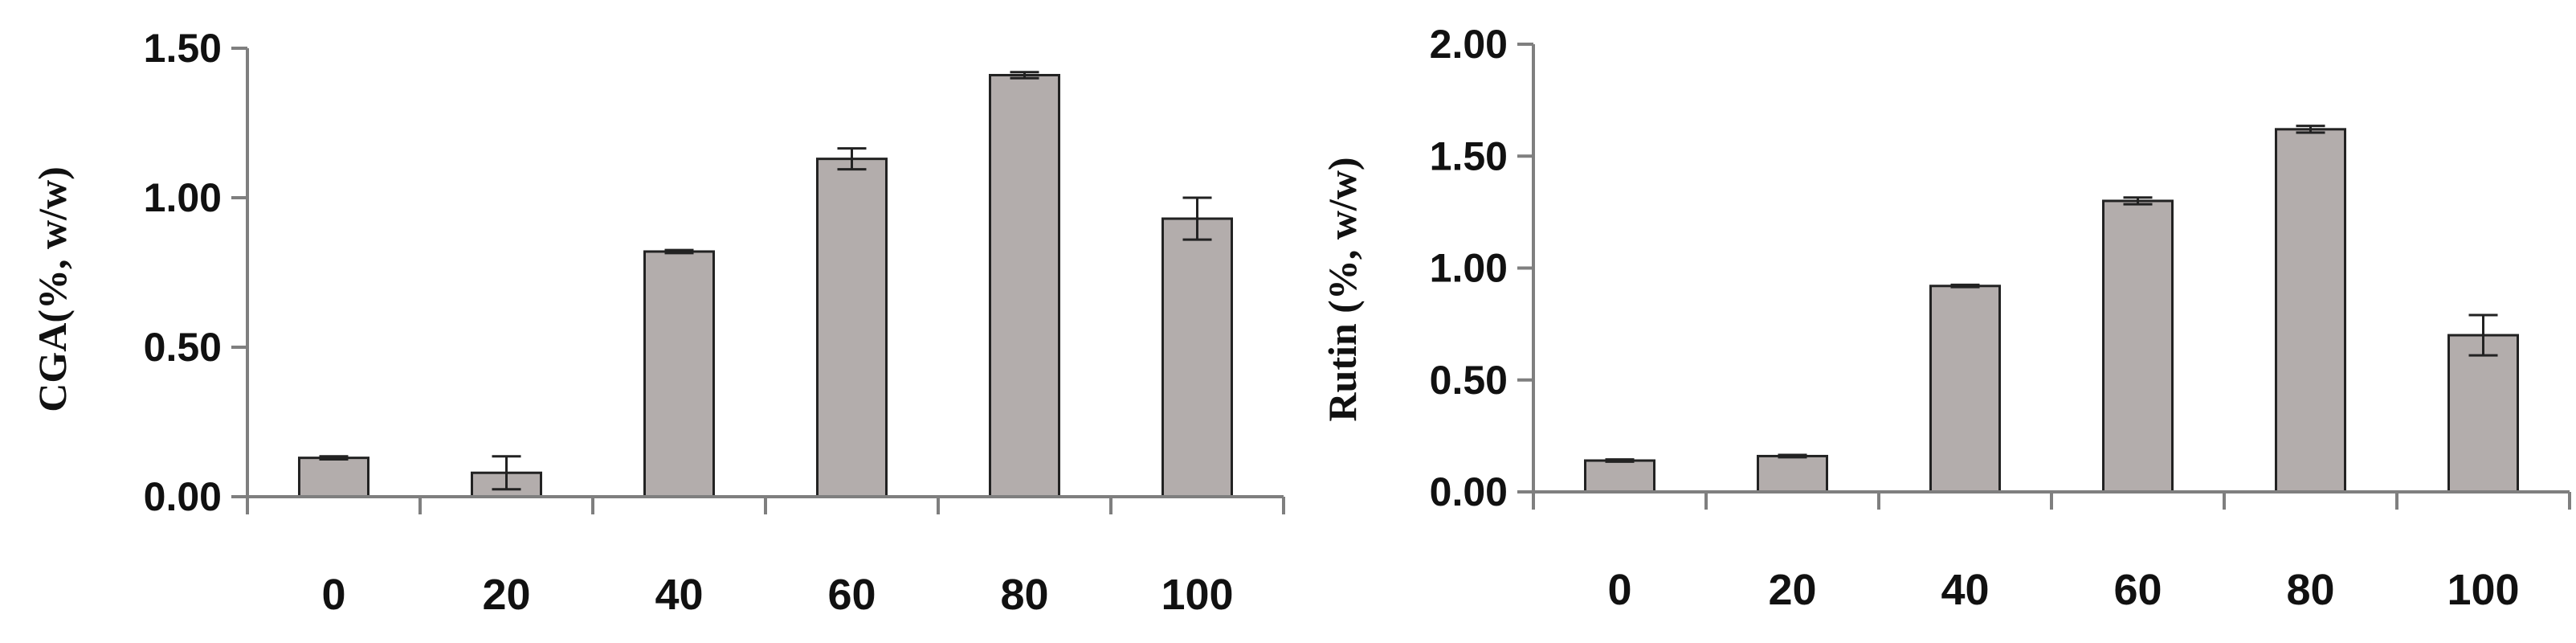 Image resolution: width=2576 pixels, height=643 pixels. Describe the element at coordinates (2310, 590) in the screenshot. I see `rutin-x-tick-label: 80` at that location.